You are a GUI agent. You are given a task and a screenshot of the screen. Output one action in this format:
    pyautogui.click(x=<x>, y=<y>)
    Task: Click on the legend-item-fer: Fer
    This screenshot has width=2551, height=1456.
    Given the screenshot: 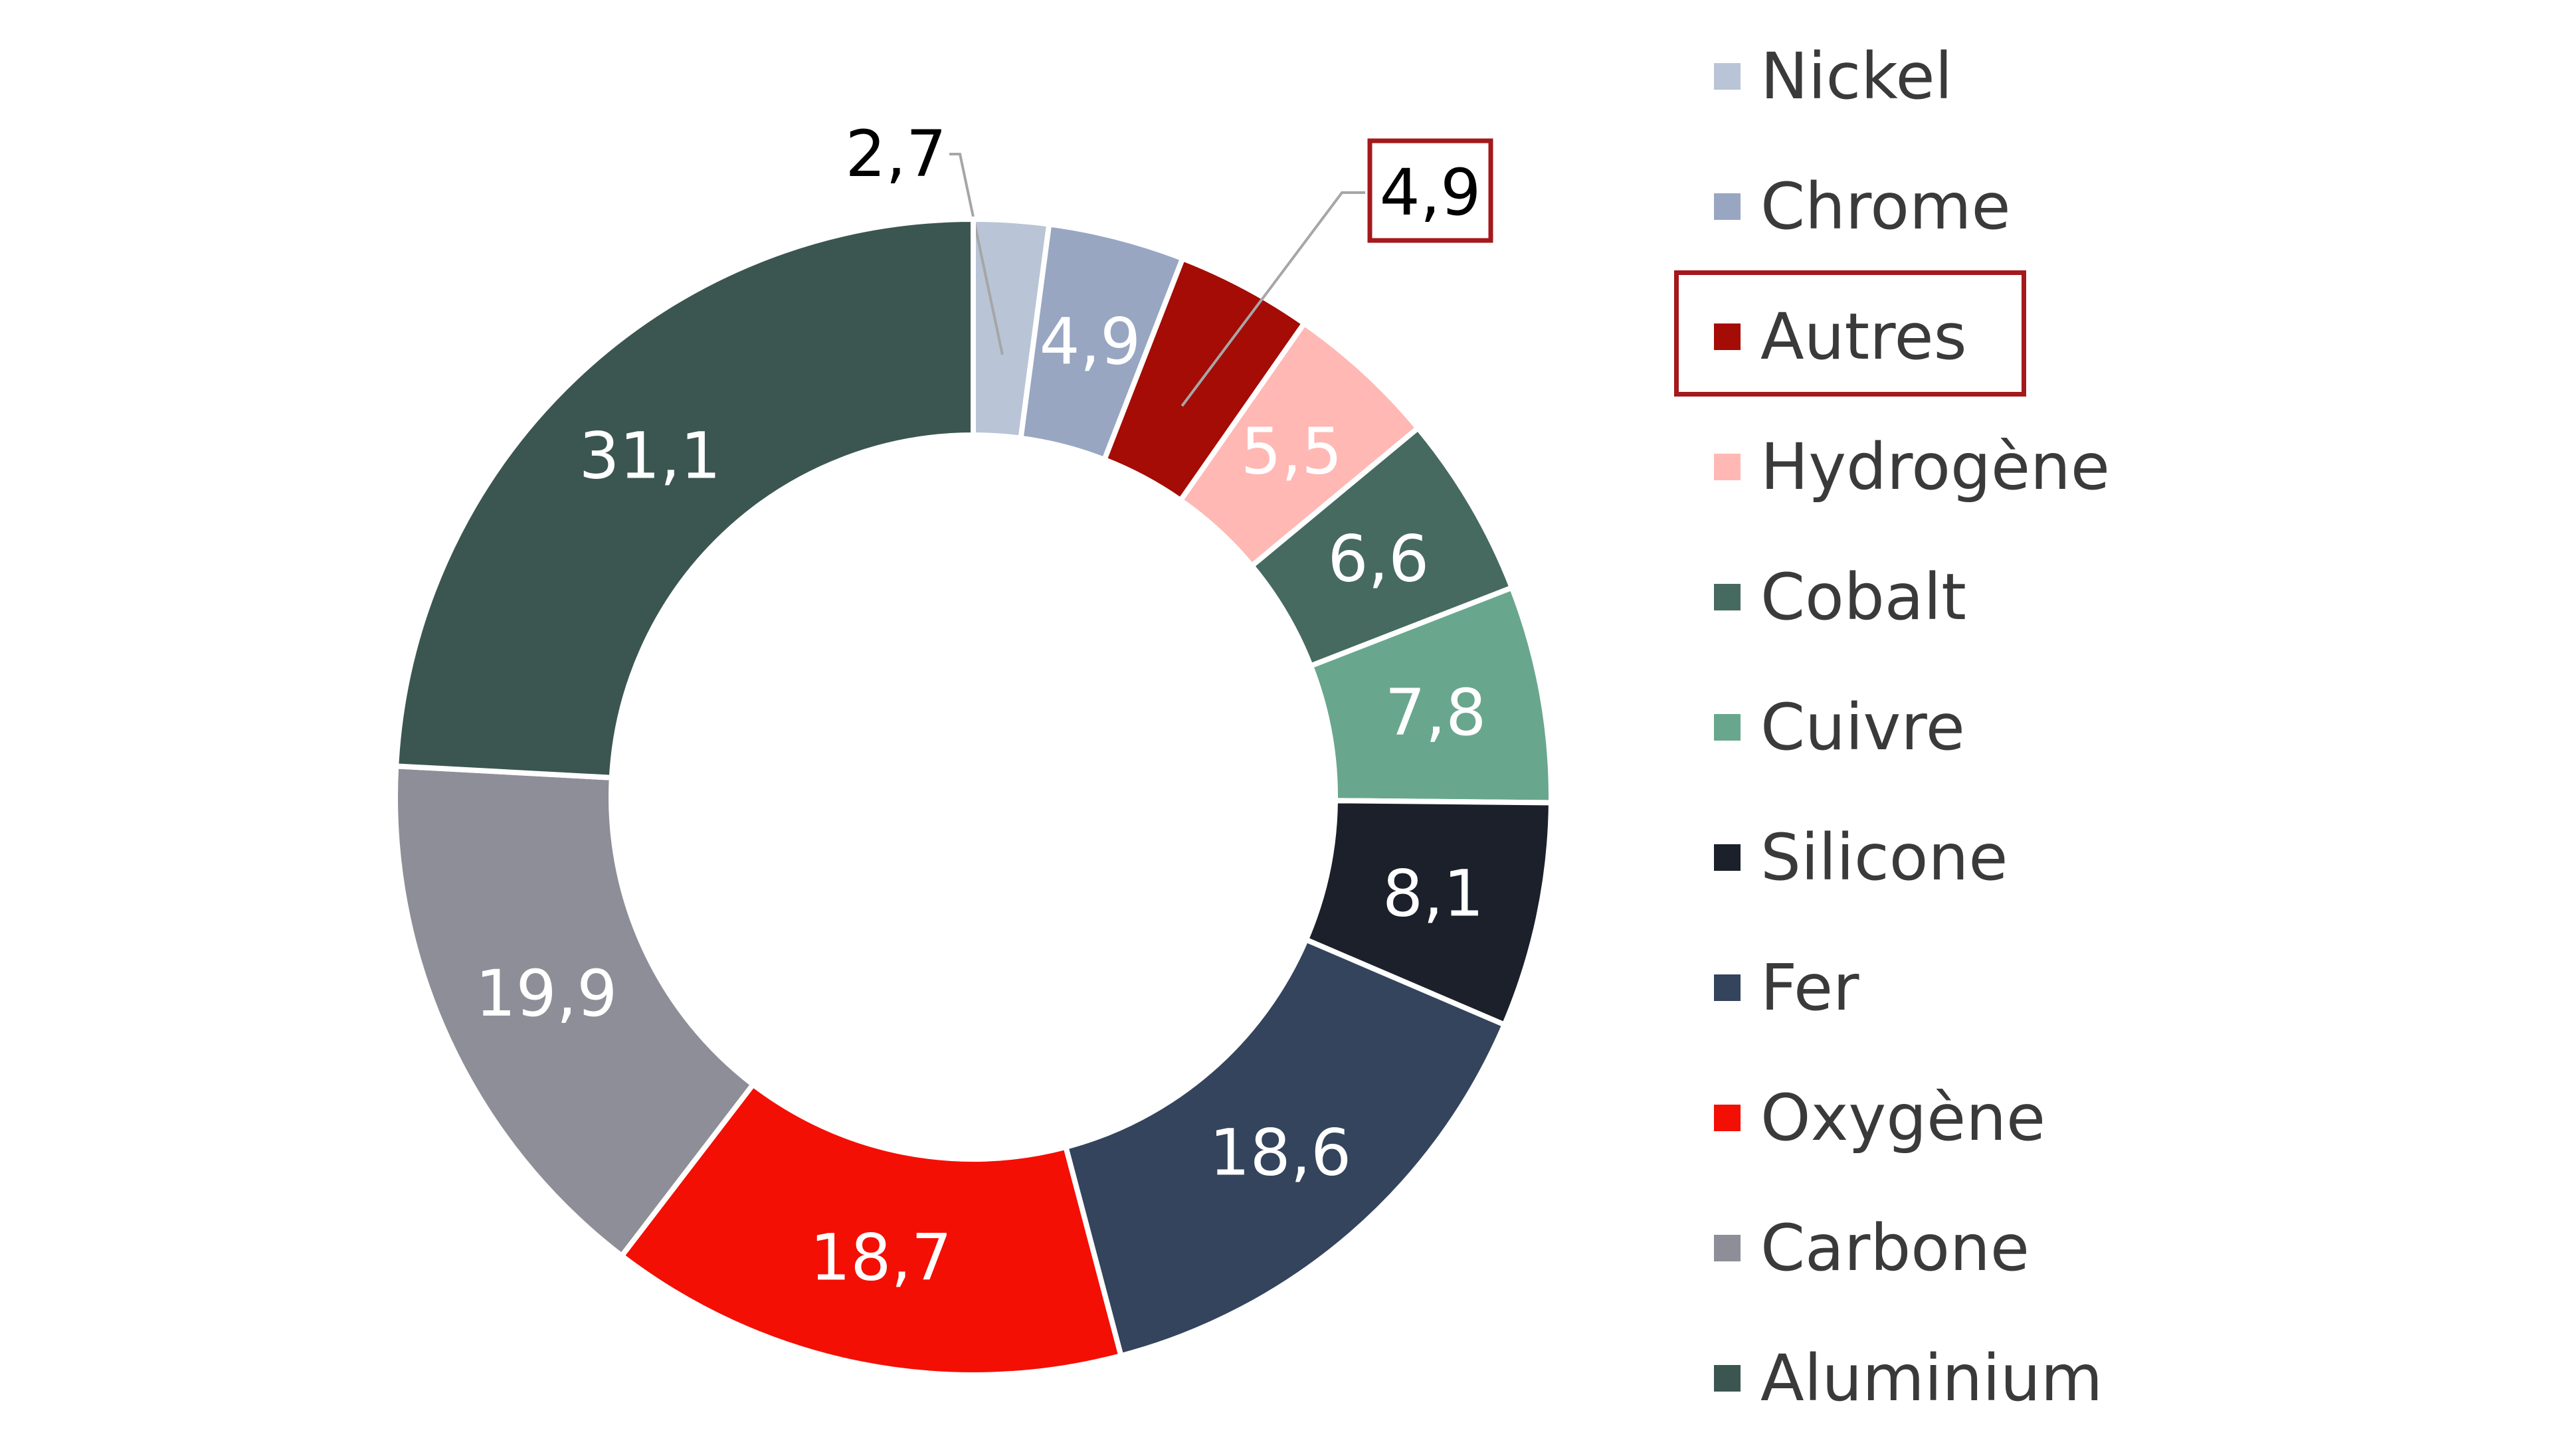 What is the action you would take?
    pyautogui.click(x=1786, y=987)
    